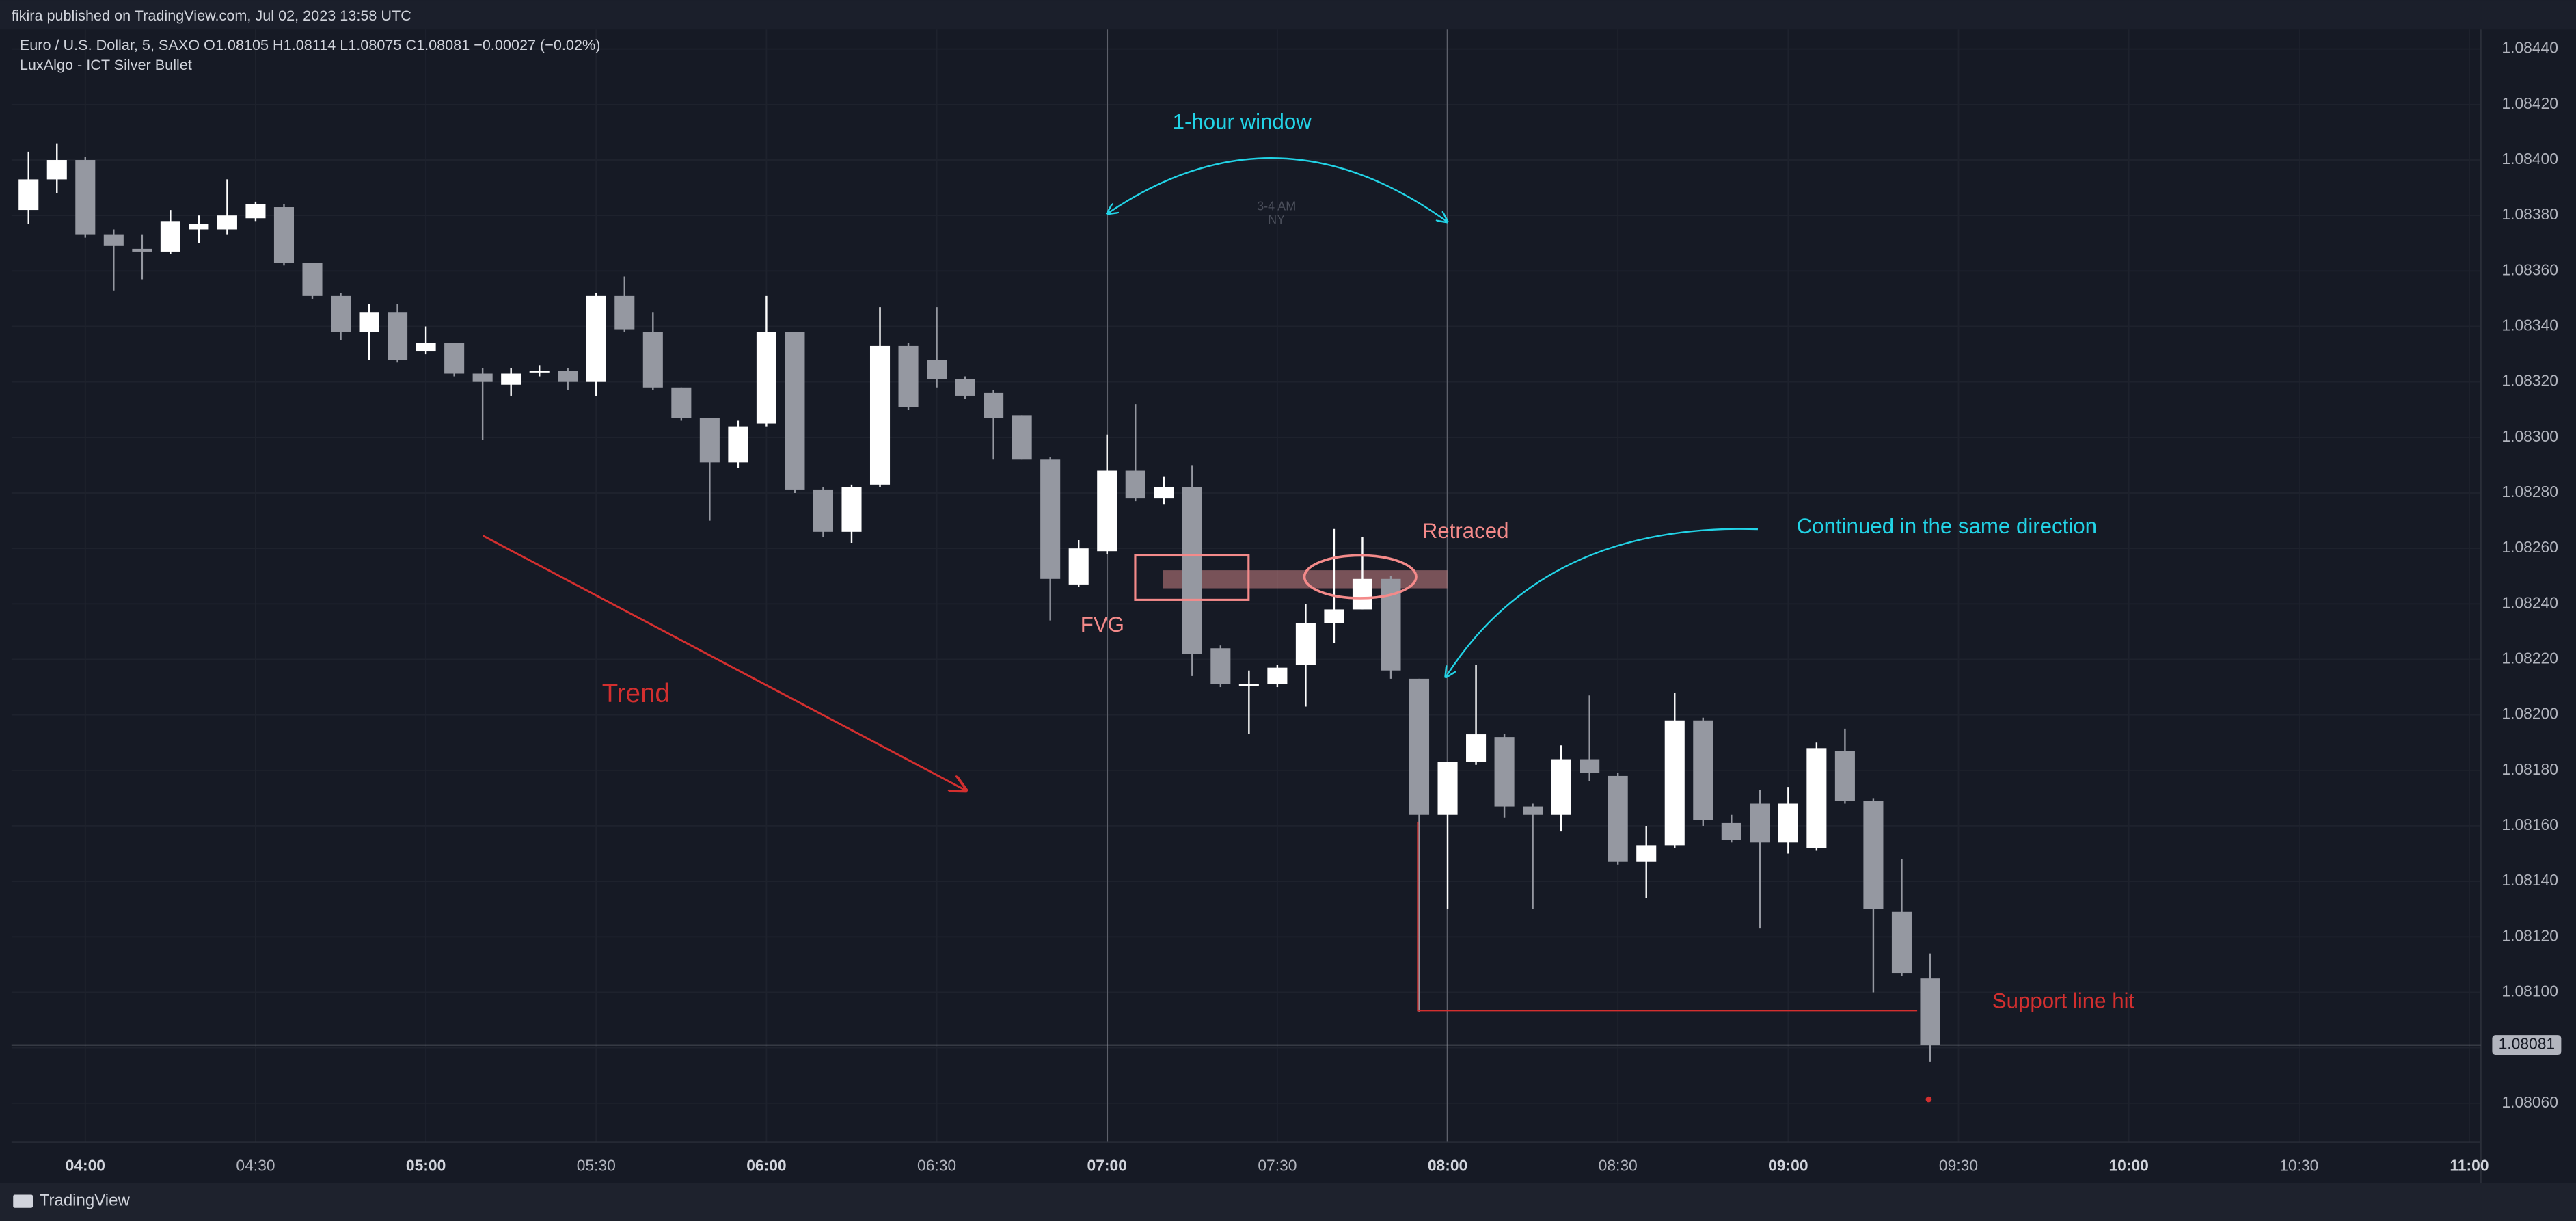  Describe the element at coordinates (597, 1166) in the screenshot. I see `x-tick-label: 05:30` at that location.